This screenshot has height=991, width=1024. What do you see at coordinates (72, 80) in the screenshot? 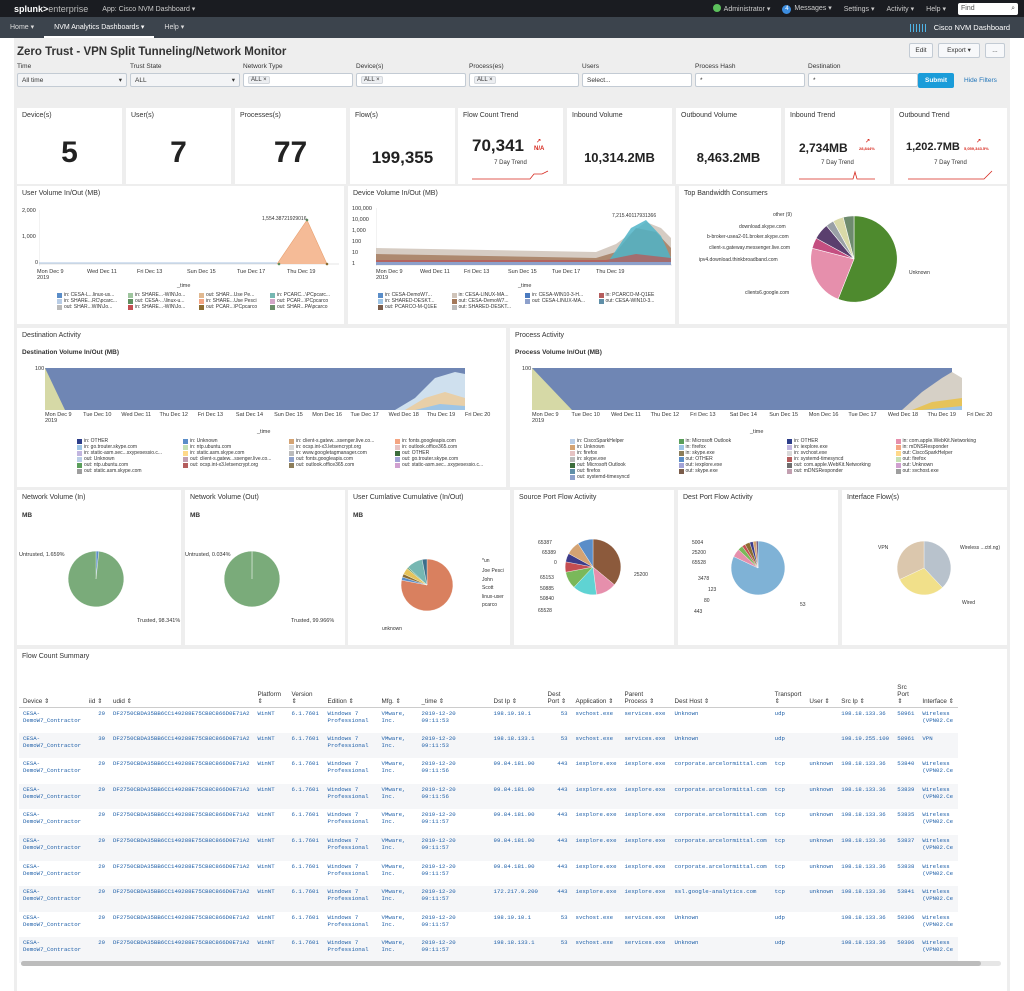
I see `filter-control: All time ▾` at bounding box center [72, 80].